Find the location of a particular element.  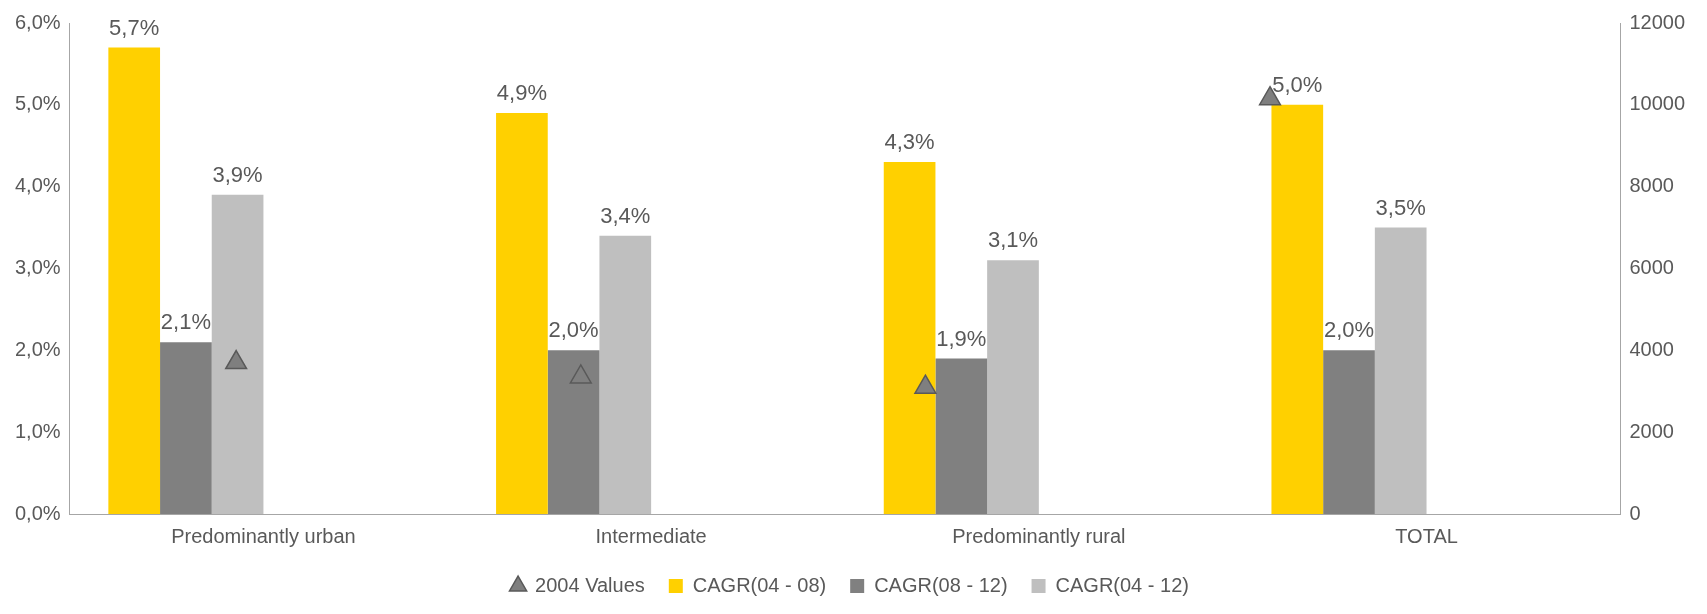

y2-tick-label: 8000 is located at coordinates (1651, 185).